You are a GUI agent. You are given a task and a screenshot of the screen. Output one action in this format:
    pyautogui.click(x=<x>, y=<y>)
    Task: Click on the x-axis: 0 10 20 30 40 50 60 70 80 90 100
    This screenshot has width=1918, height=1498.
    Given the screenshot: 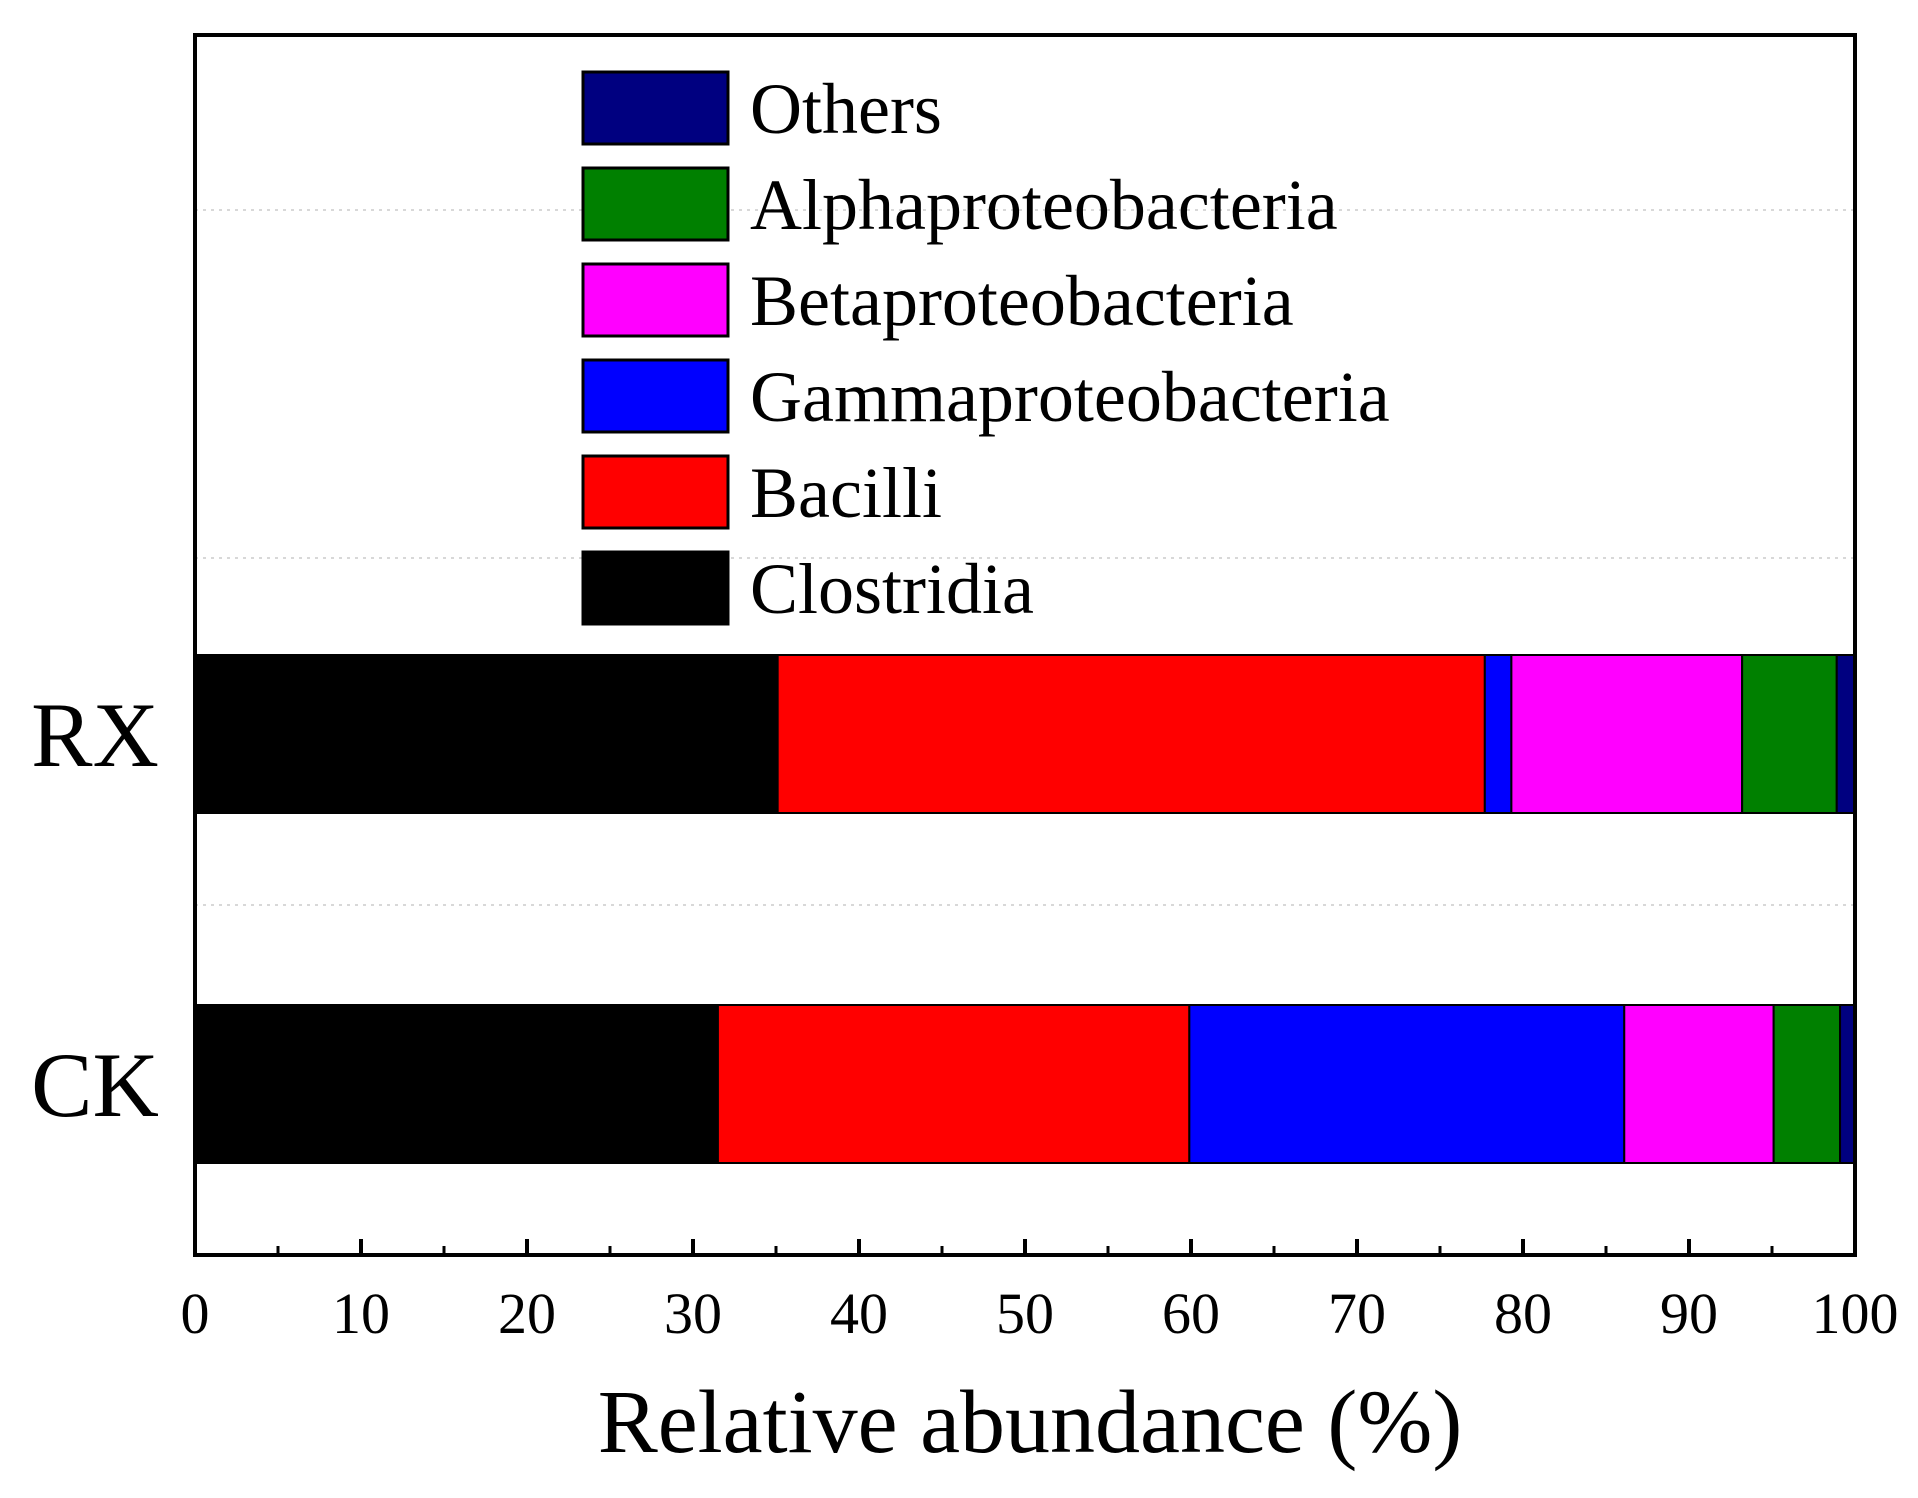 What is the action you would take?
    pyautogui.click(x=1040, y=1292)
    